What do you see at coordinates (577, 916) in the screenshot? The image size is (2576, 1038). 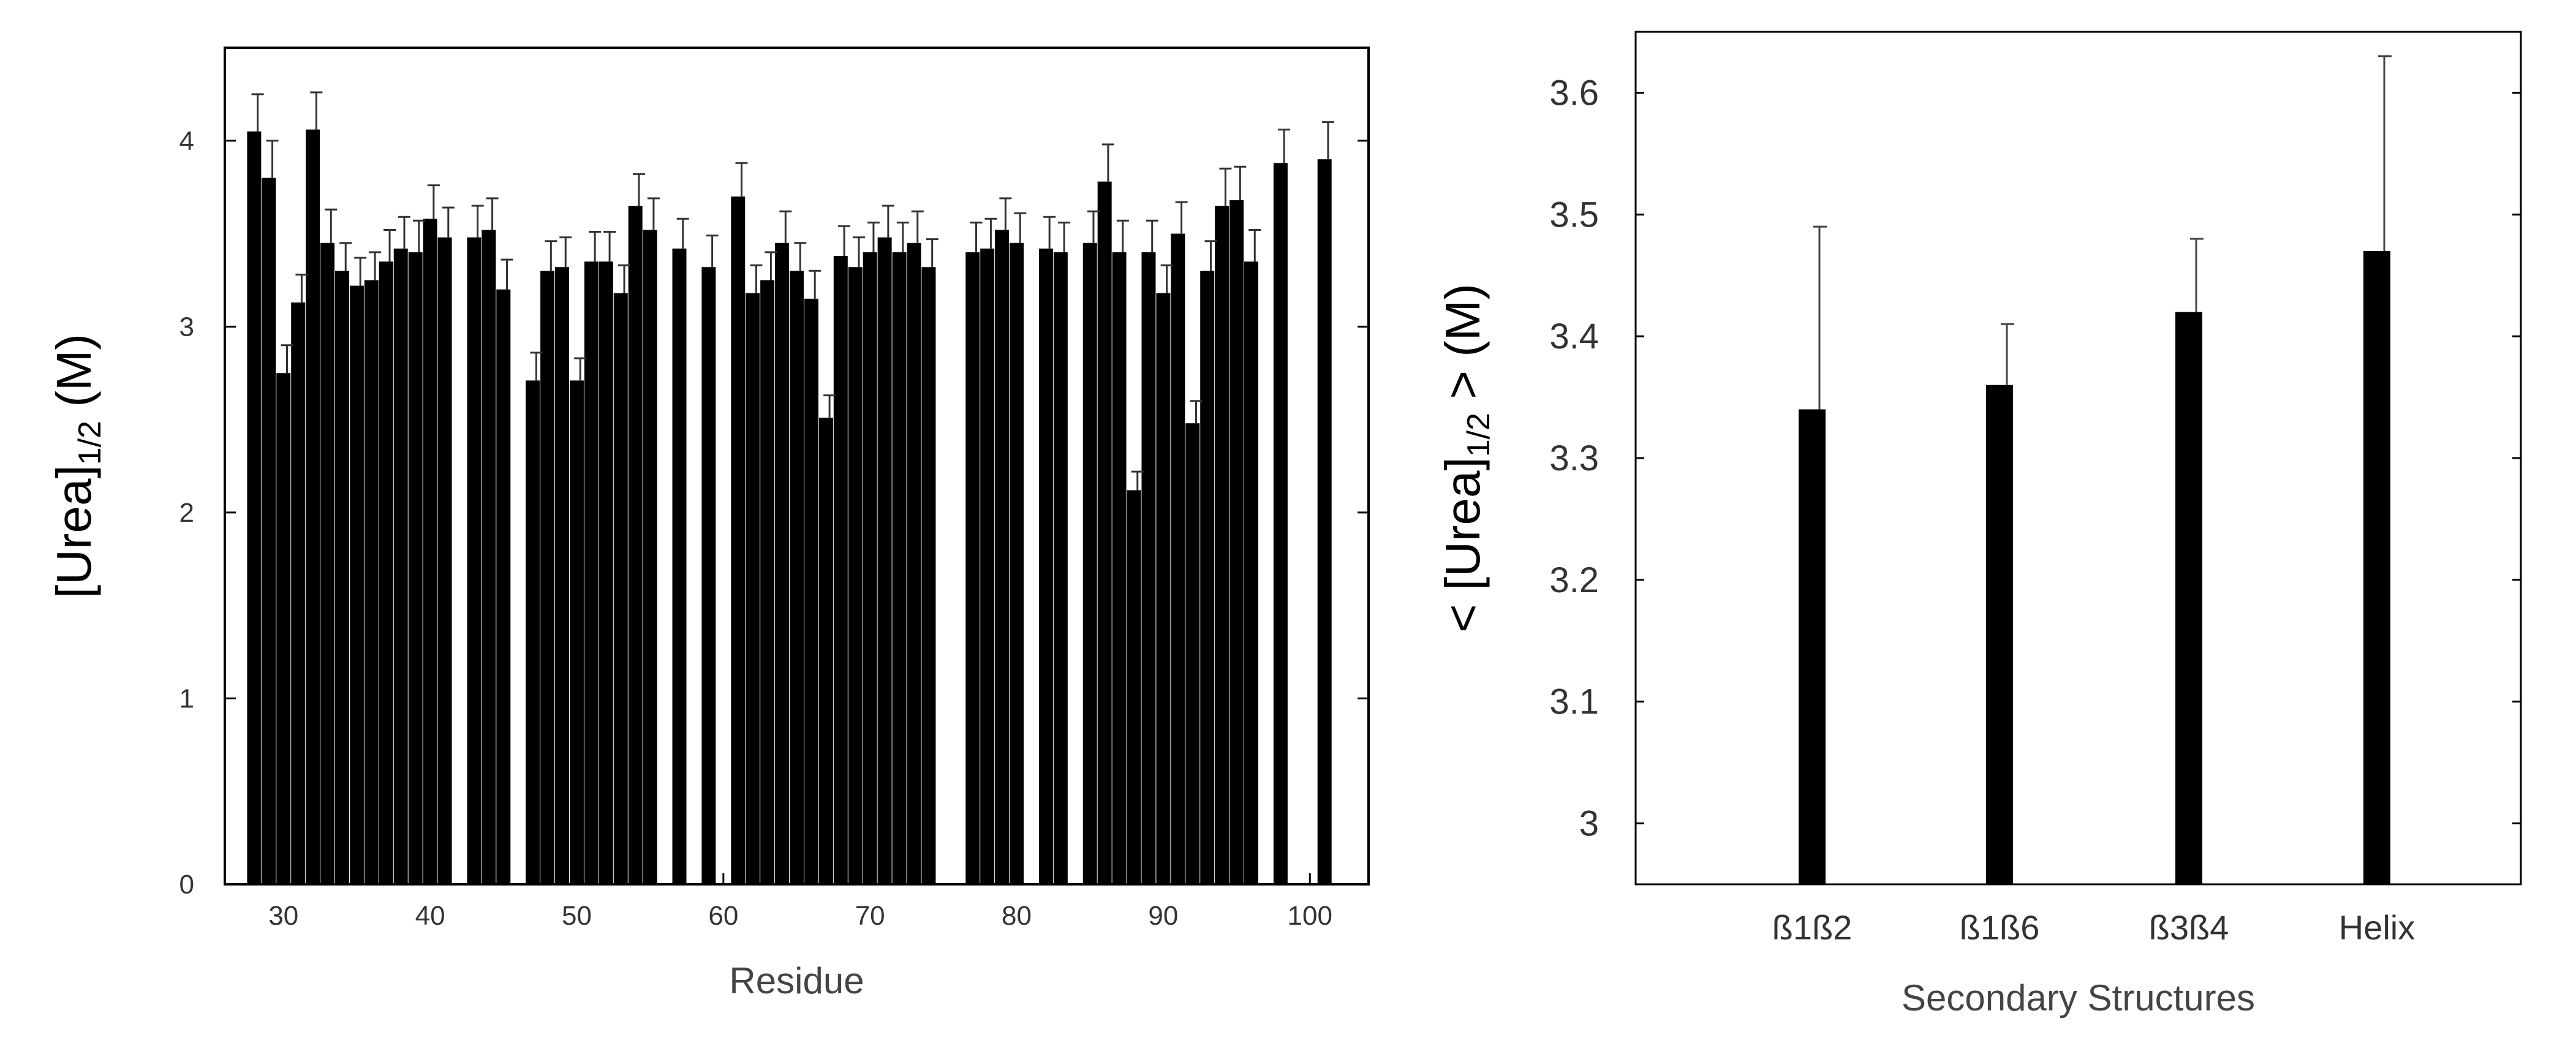 I see `x-tick-label: 50` at bounding box center [577, 916].